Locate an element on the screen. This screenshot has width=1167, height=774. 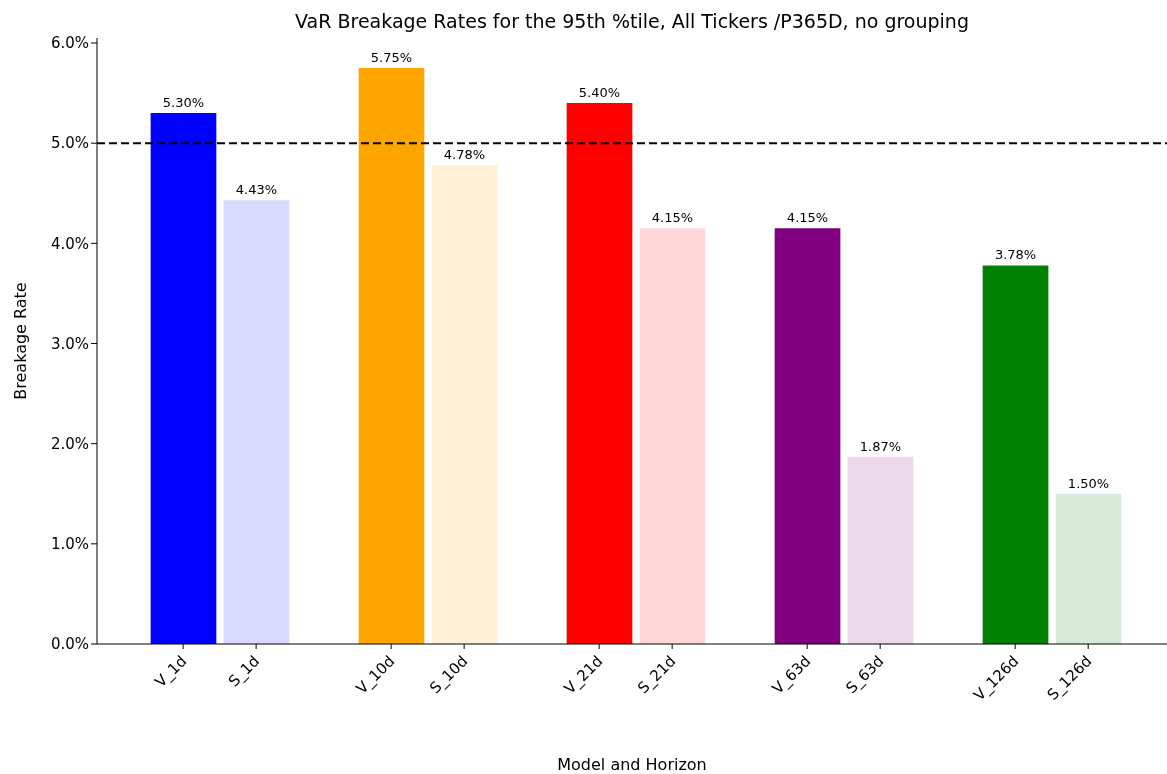
y-axis-title: Breakage Rate is located at coordinates (20, 341).